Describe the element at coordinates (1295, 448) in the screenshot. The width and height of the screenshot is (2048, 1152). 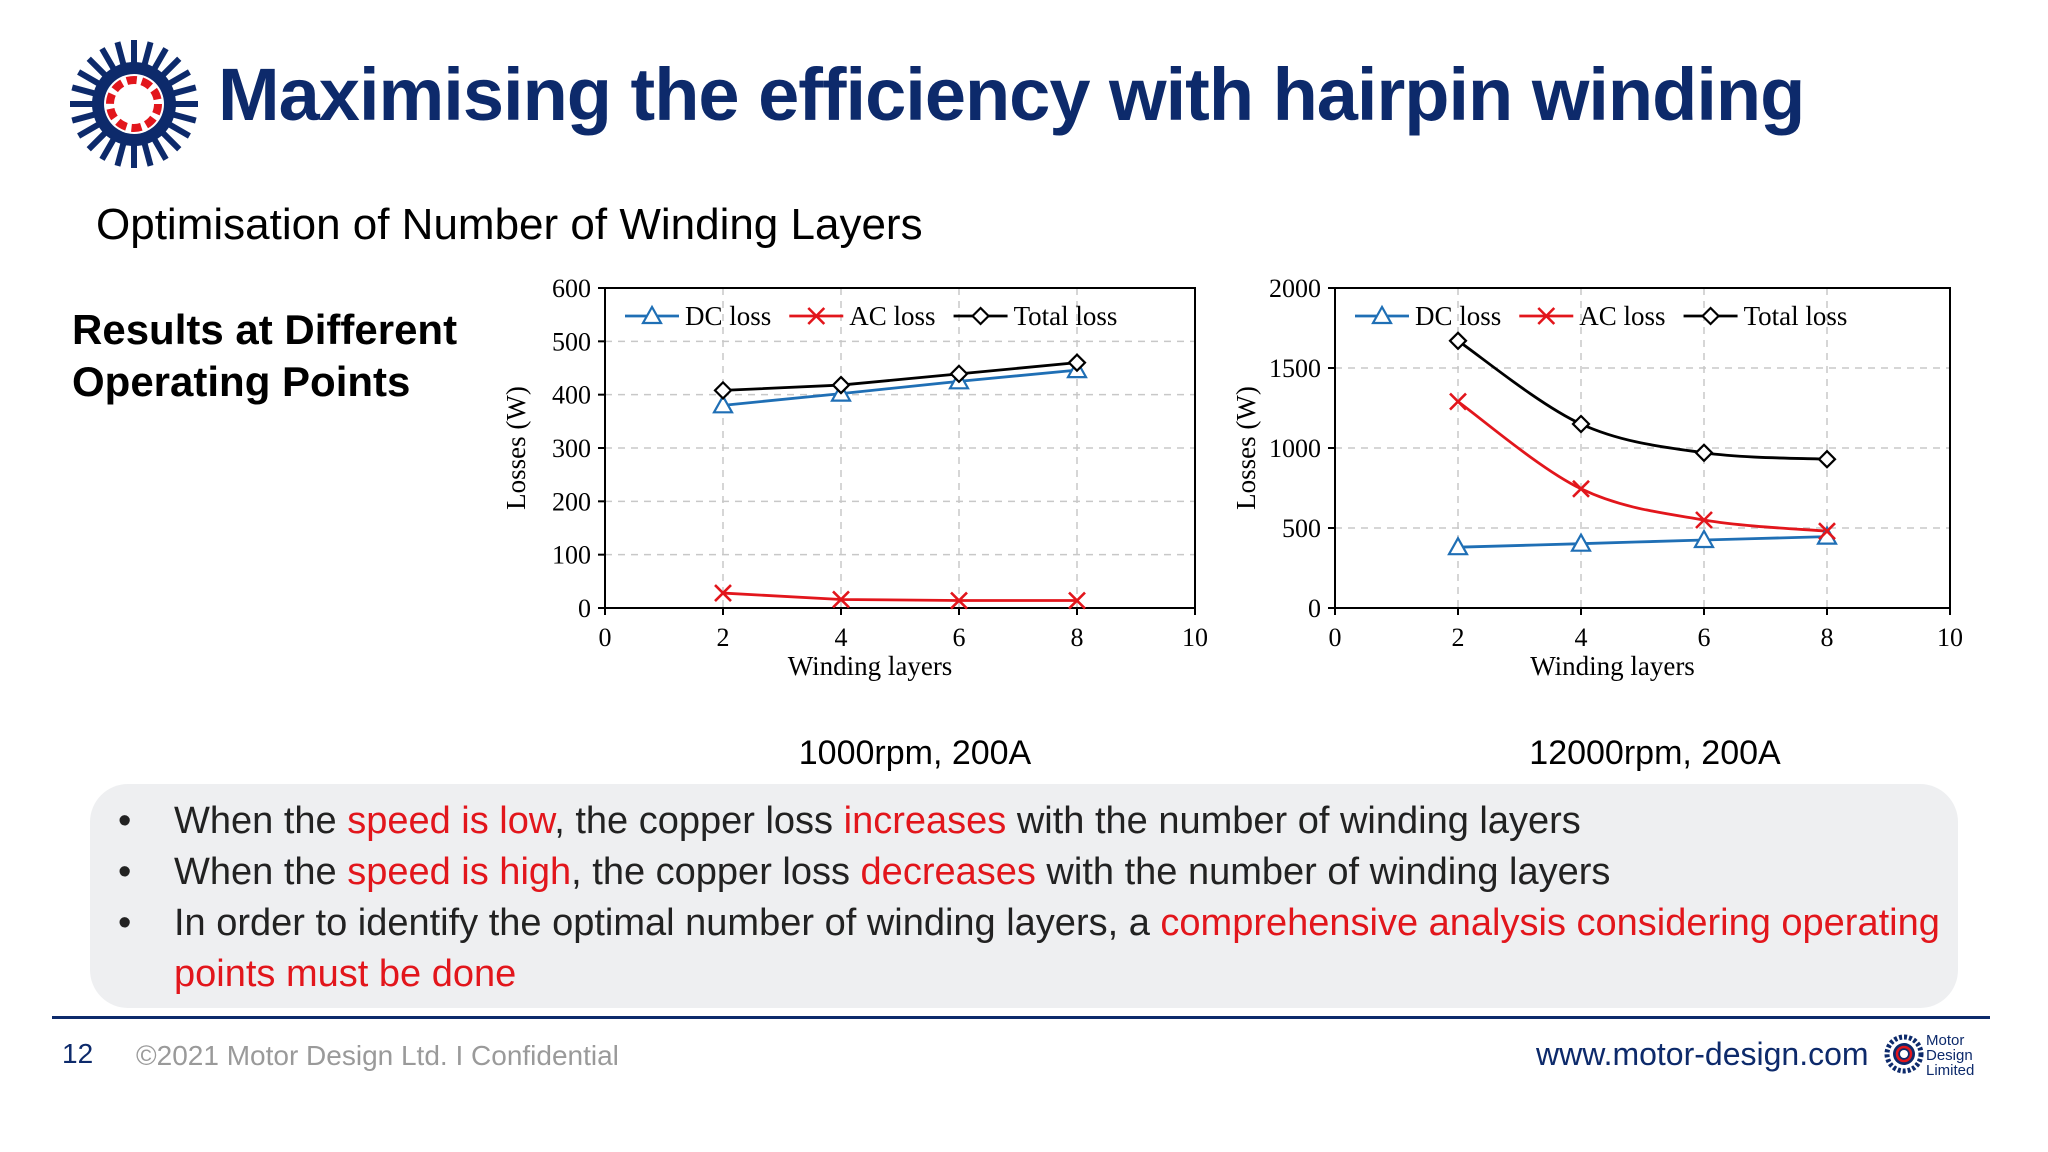
I see `y-tick-label: 1000` at that location.